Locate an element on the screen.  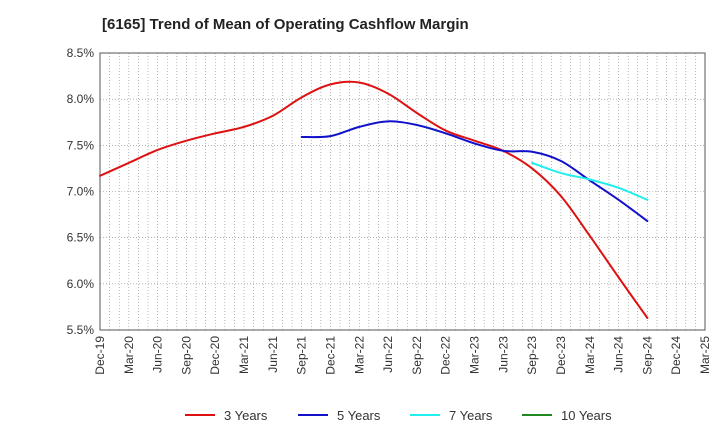
x-tick-label: Sep-21 is located at coordinates (302, 355).